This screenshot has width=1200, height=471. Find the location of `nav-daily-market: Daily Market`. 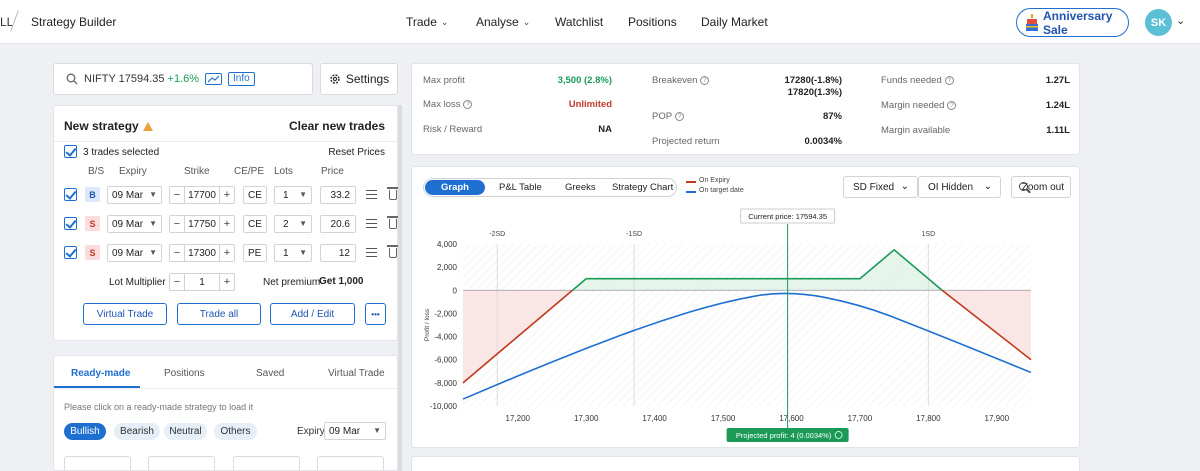

nav-daily-market: Daily Market is located at coordinates (734, 22).